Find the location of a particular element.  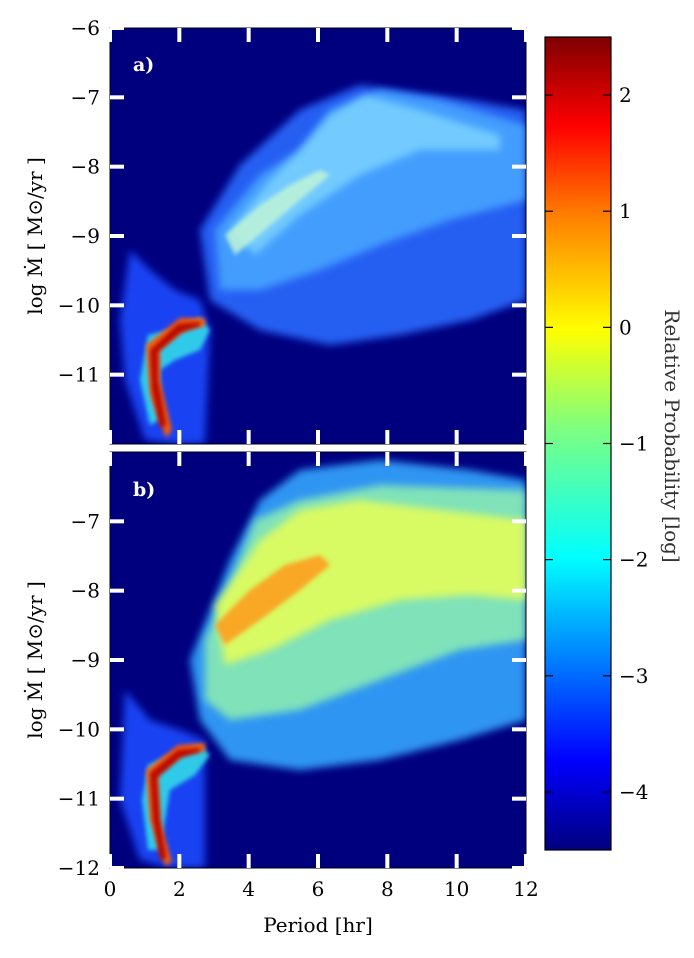

colorbar-tick-label: −3 is located at coordinates (633, 676).